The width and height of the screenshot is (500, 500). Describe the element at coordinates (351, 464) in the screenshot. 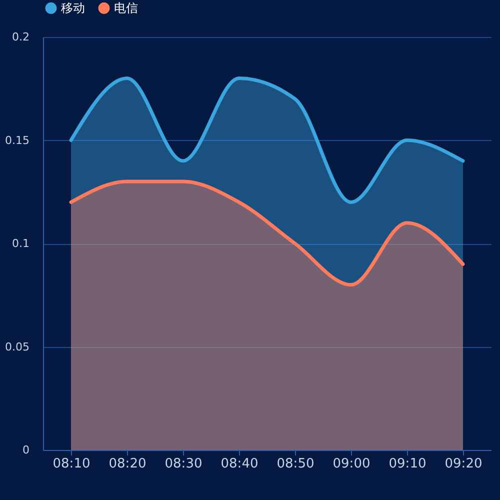

I see `x-tick-label: 09:00` at that location.